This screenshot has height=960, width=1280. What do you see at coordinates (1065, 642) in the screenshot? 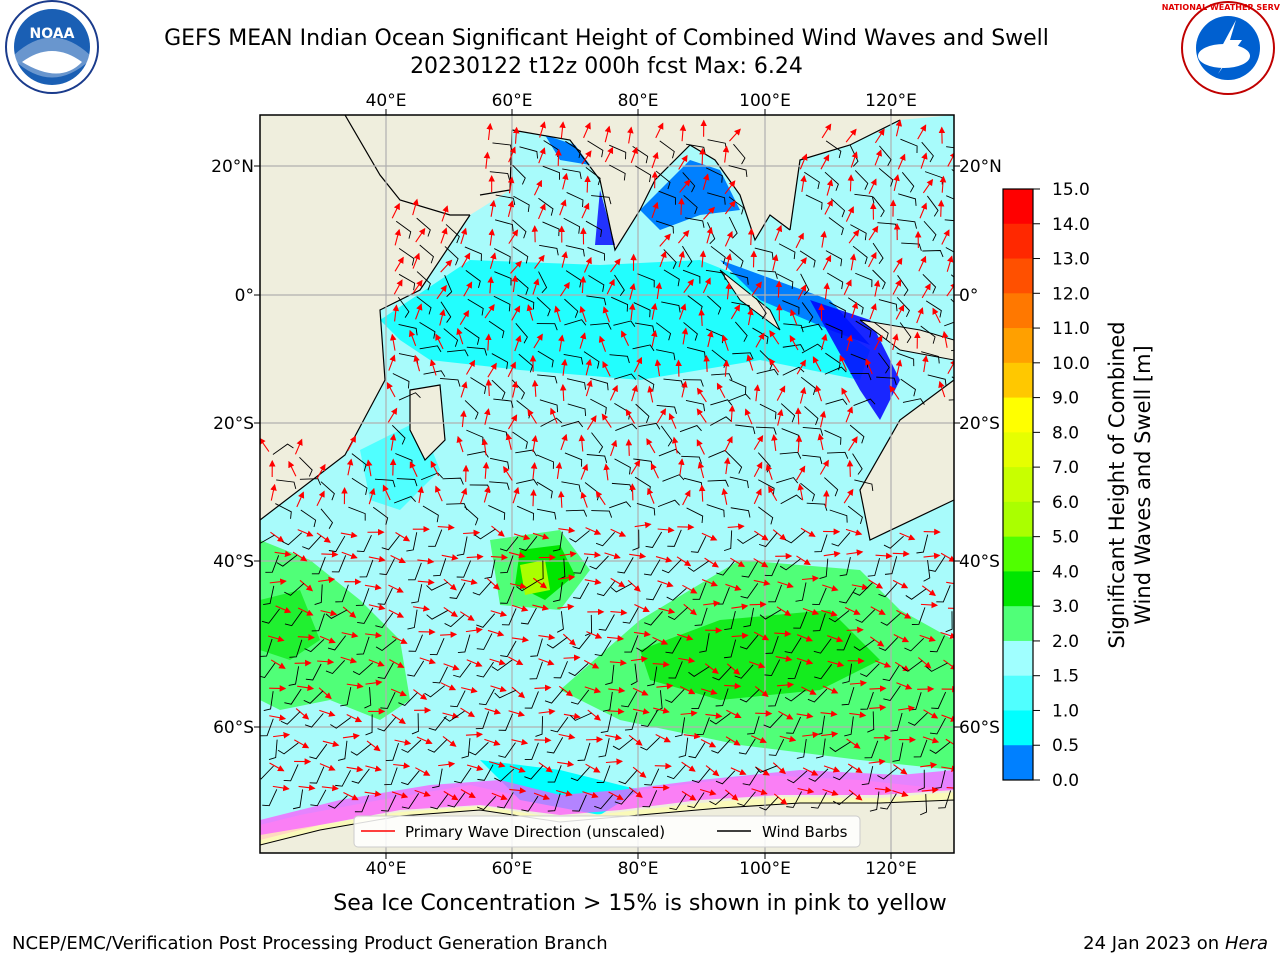
I see `colorbar-tick-label: 2.0` at bounding box center [1065, 642].